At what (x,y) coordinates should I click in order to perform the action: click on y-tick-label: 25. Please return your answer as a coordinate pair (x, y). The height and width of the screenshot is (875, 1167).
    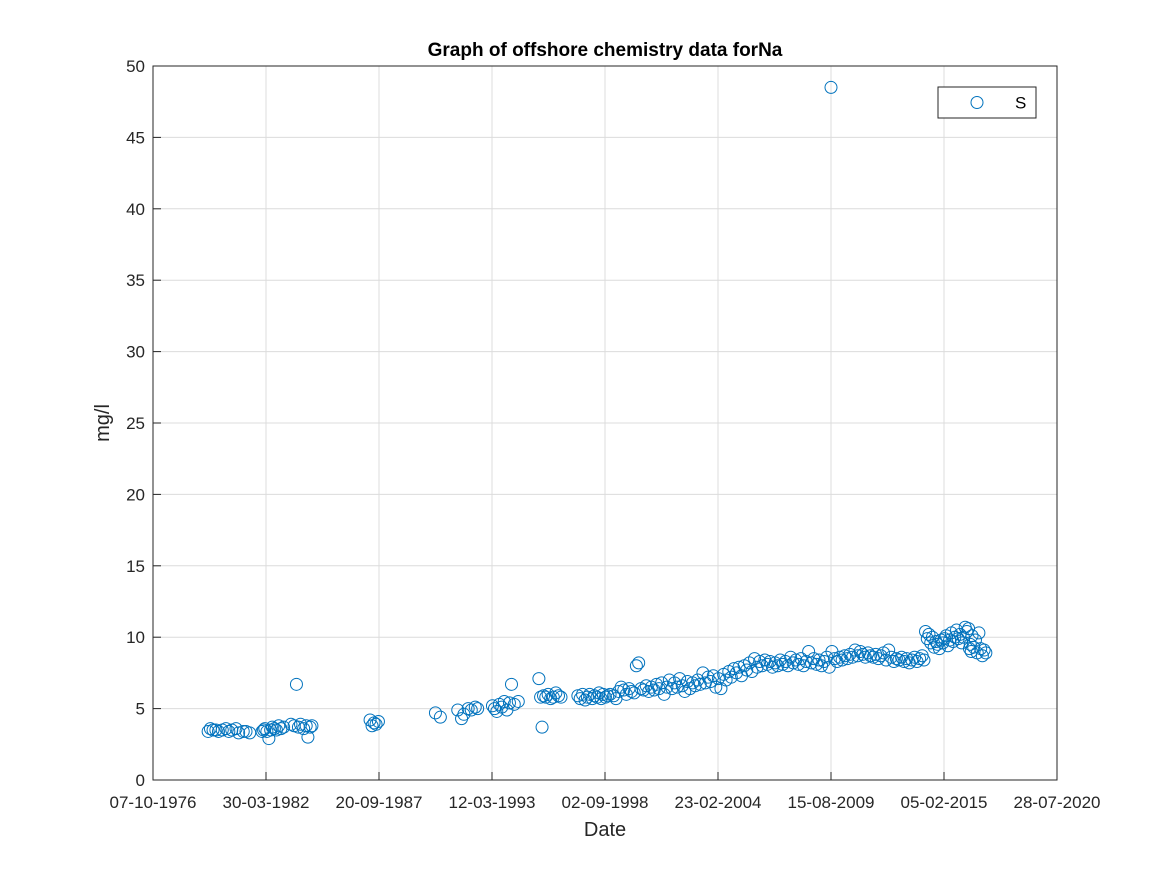
    Looking at the image, I should click on (135, 423).